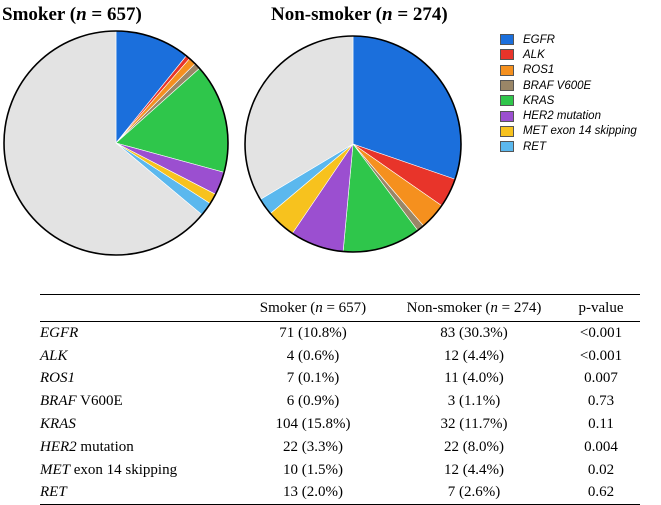  I want to click on table-row: BRAF V600E 6 (0.9%) 3 (1.1%) 0.73, so click(340, 401).